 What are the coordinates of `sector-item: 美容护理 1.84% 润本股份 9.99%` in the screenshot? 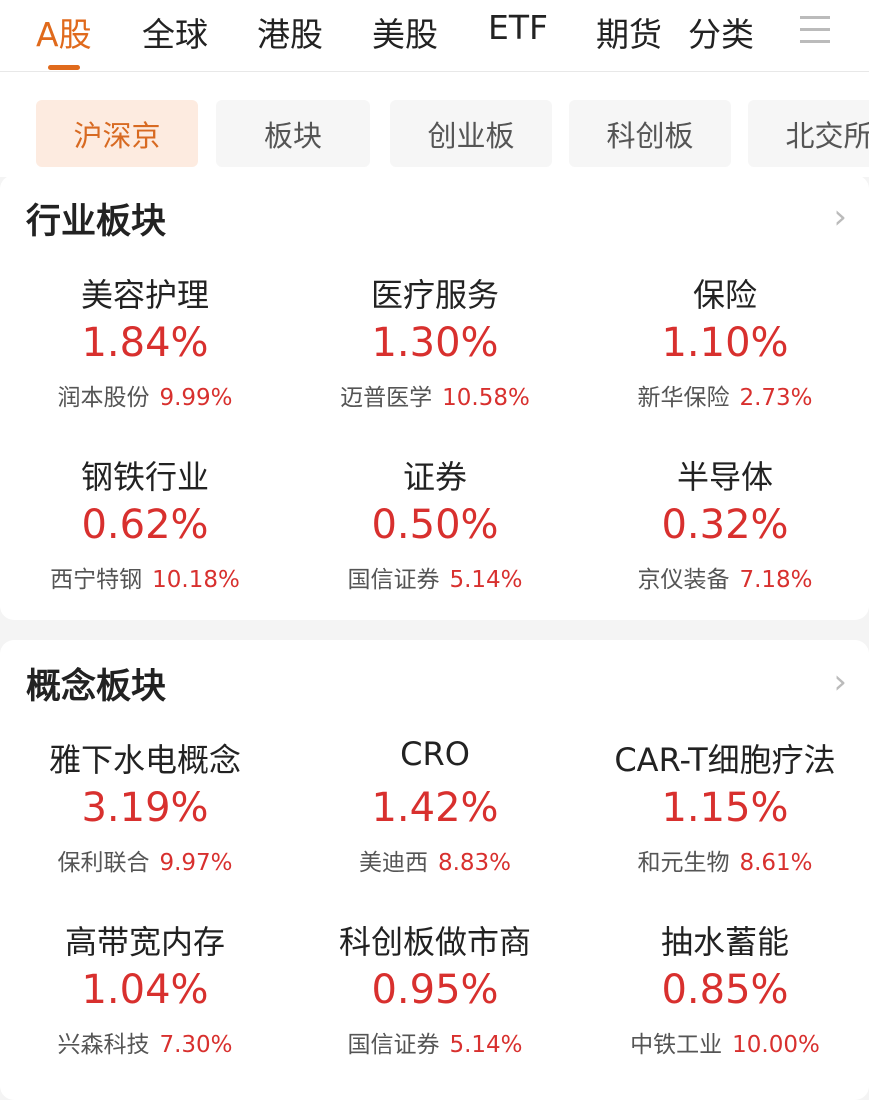 It's located at (145, 341).